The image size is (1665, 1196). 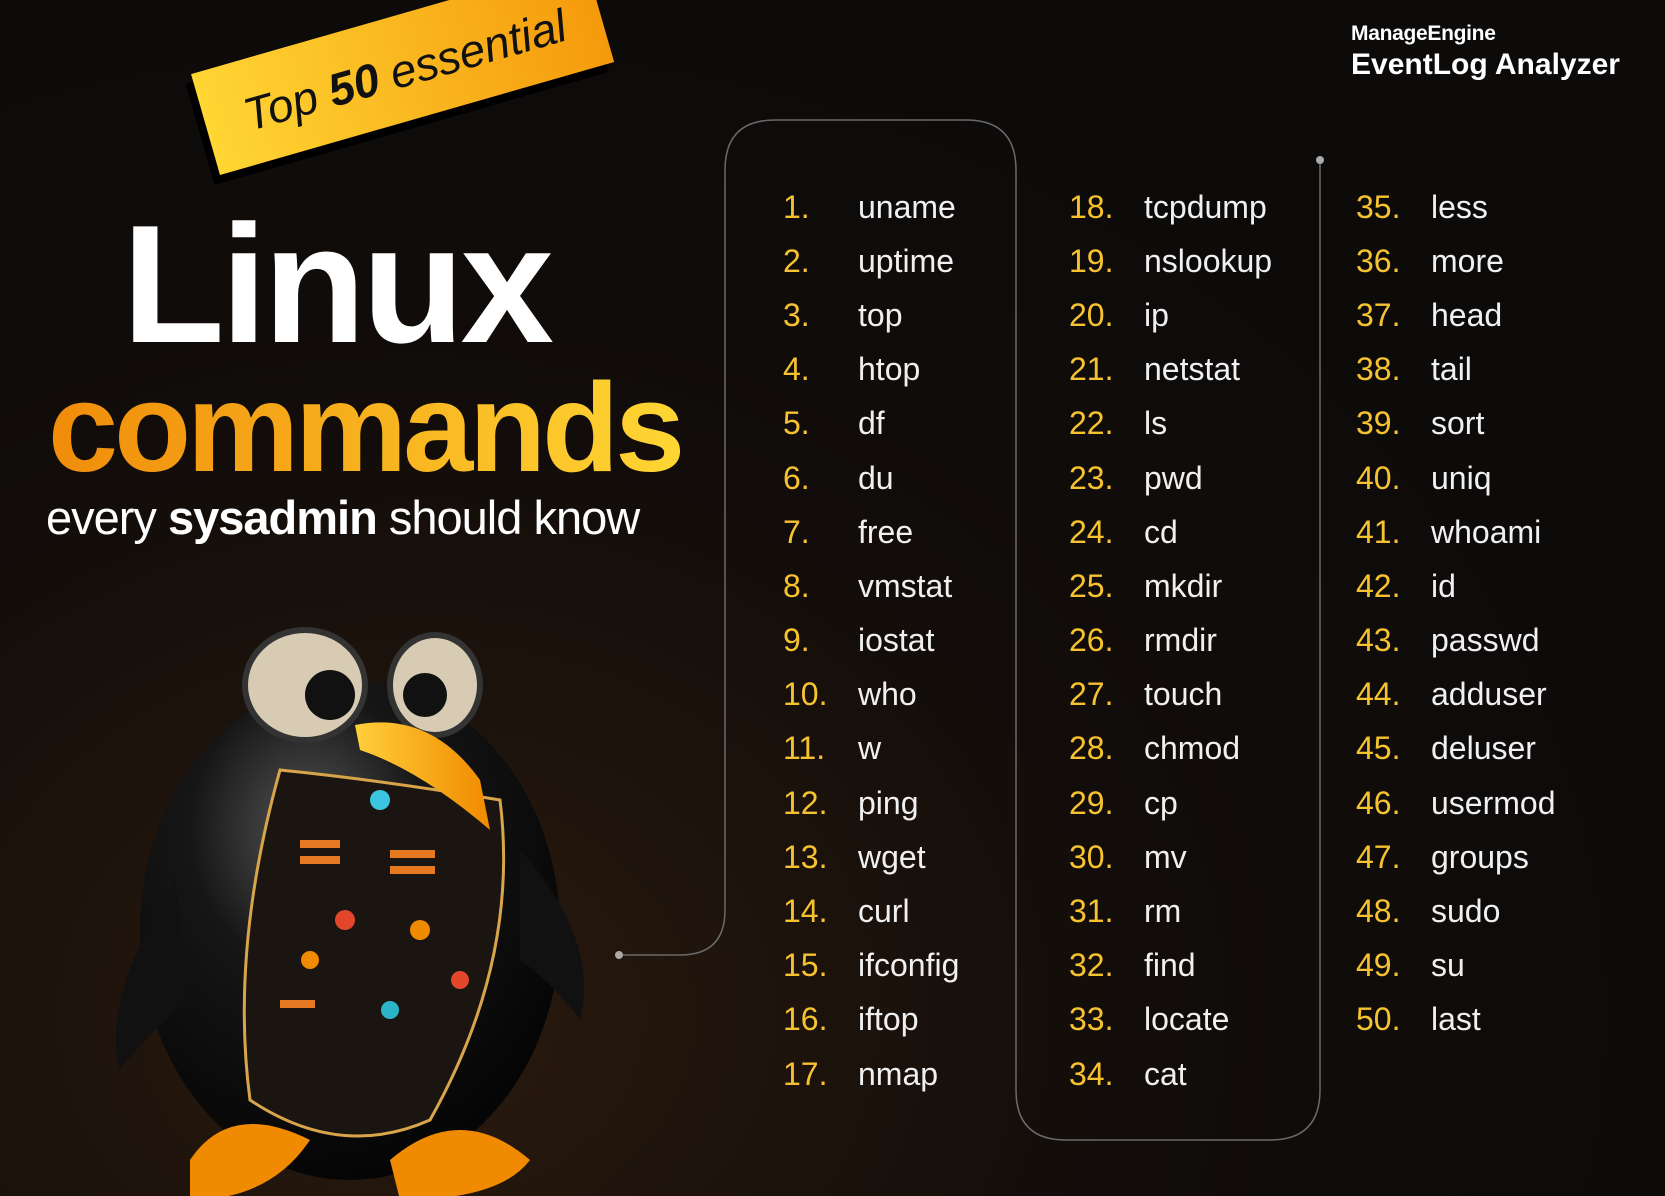 What do you see at coordinates (1170, 965) in the screenshot?
I see `command-name: find` at bounding box center [1170, 965].